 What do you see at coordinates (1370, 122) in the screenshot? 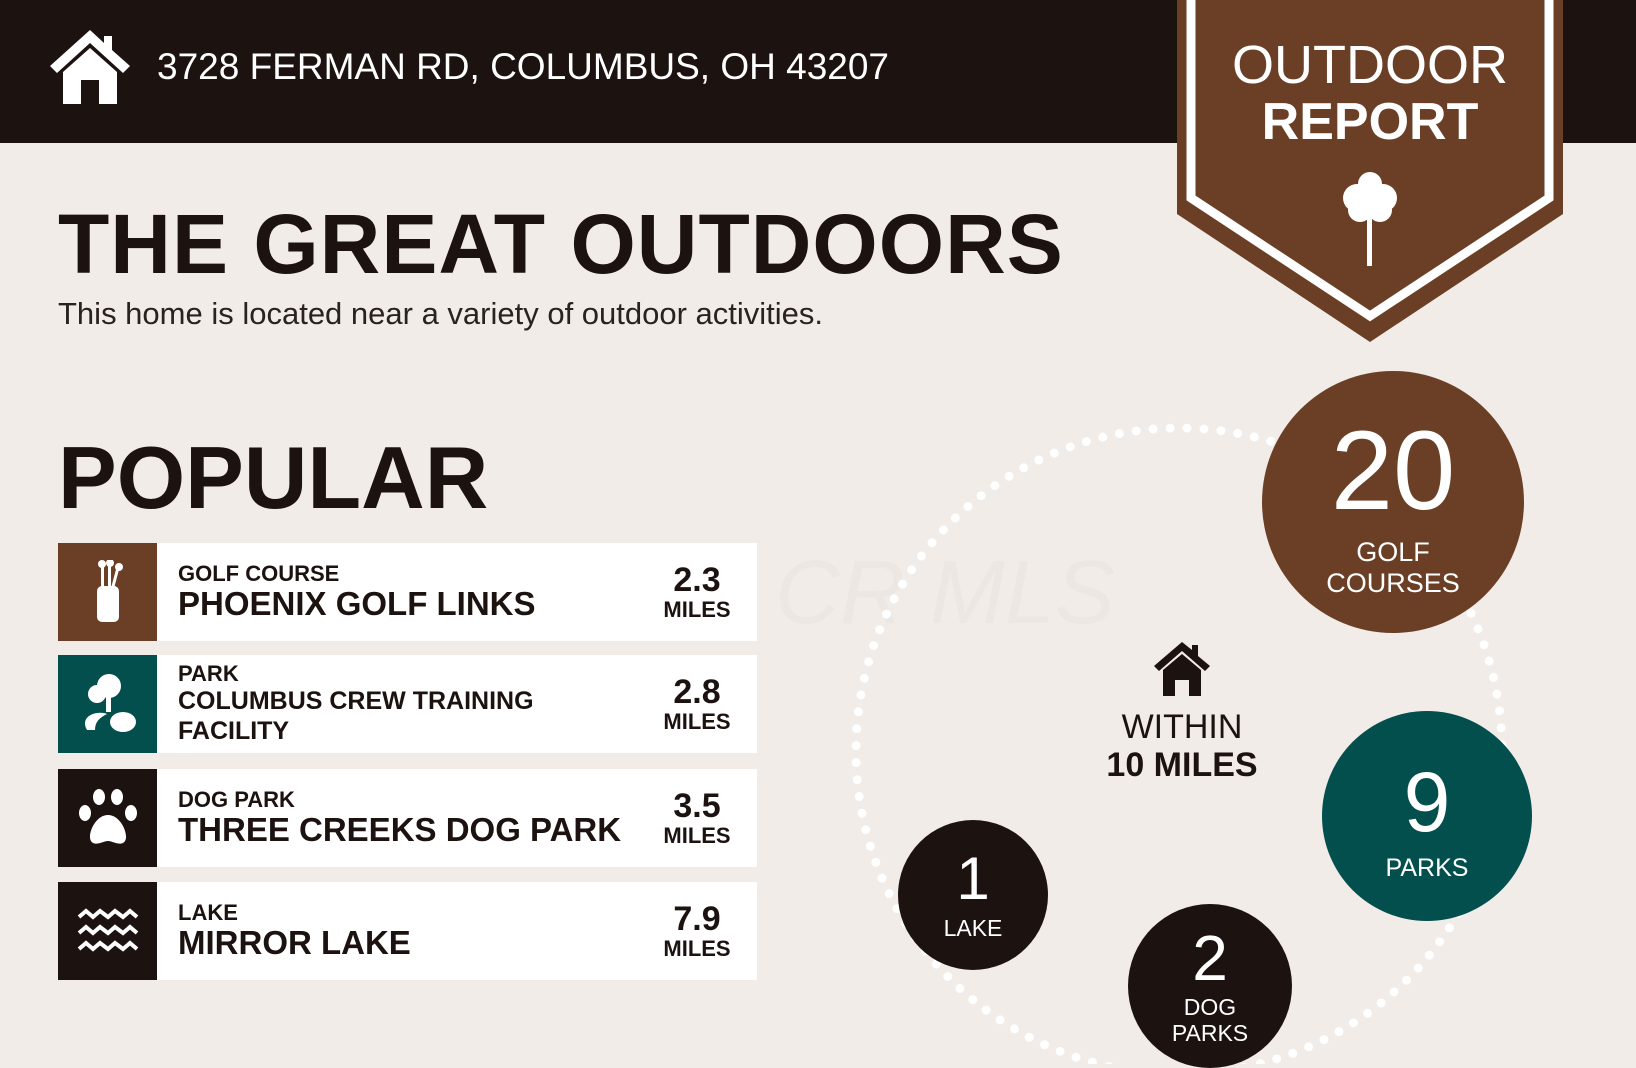
I see `badge-title-line2: REPORT` at bounding box center [1370, 122].